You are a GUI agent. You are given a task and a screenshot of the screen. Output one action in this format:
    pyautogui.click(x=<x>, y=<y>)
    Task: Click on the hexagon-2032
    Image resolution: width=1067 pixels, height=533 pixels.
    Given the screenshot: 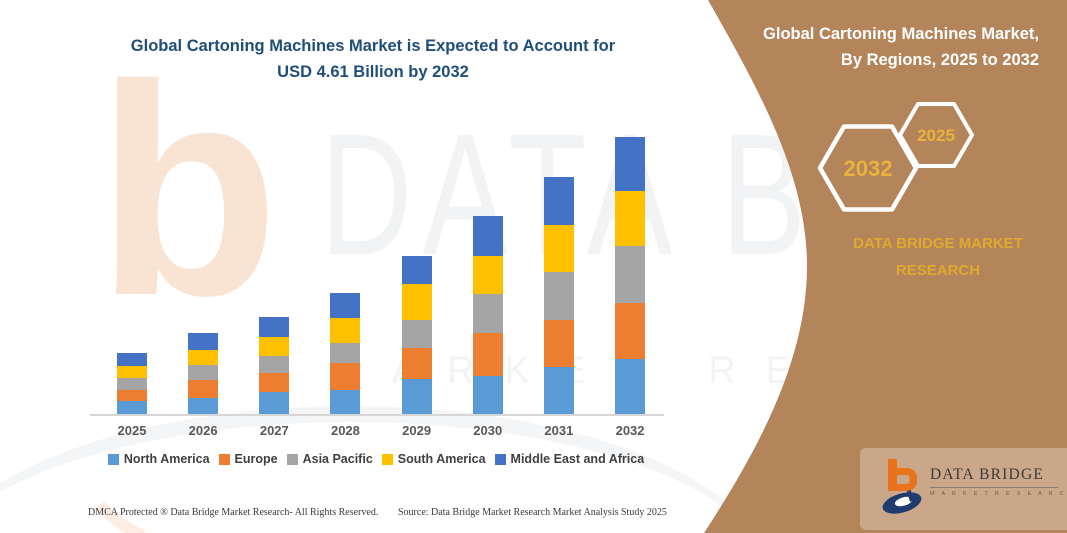 What is the action you would take?
    pyautogui.click(x=868, y=168)
    